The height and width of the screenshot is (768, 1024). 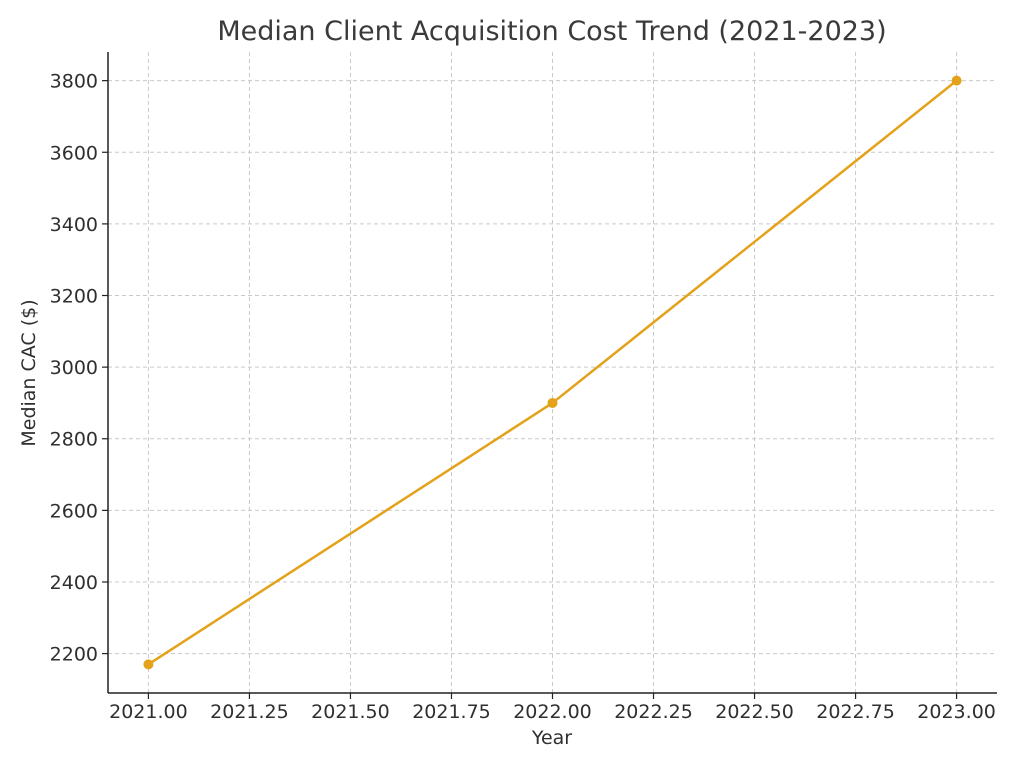 What do you see at coordinates (74, 82) in the screenshot?
I see `y-tick-label: 3800` at bounding box center [74, 82].